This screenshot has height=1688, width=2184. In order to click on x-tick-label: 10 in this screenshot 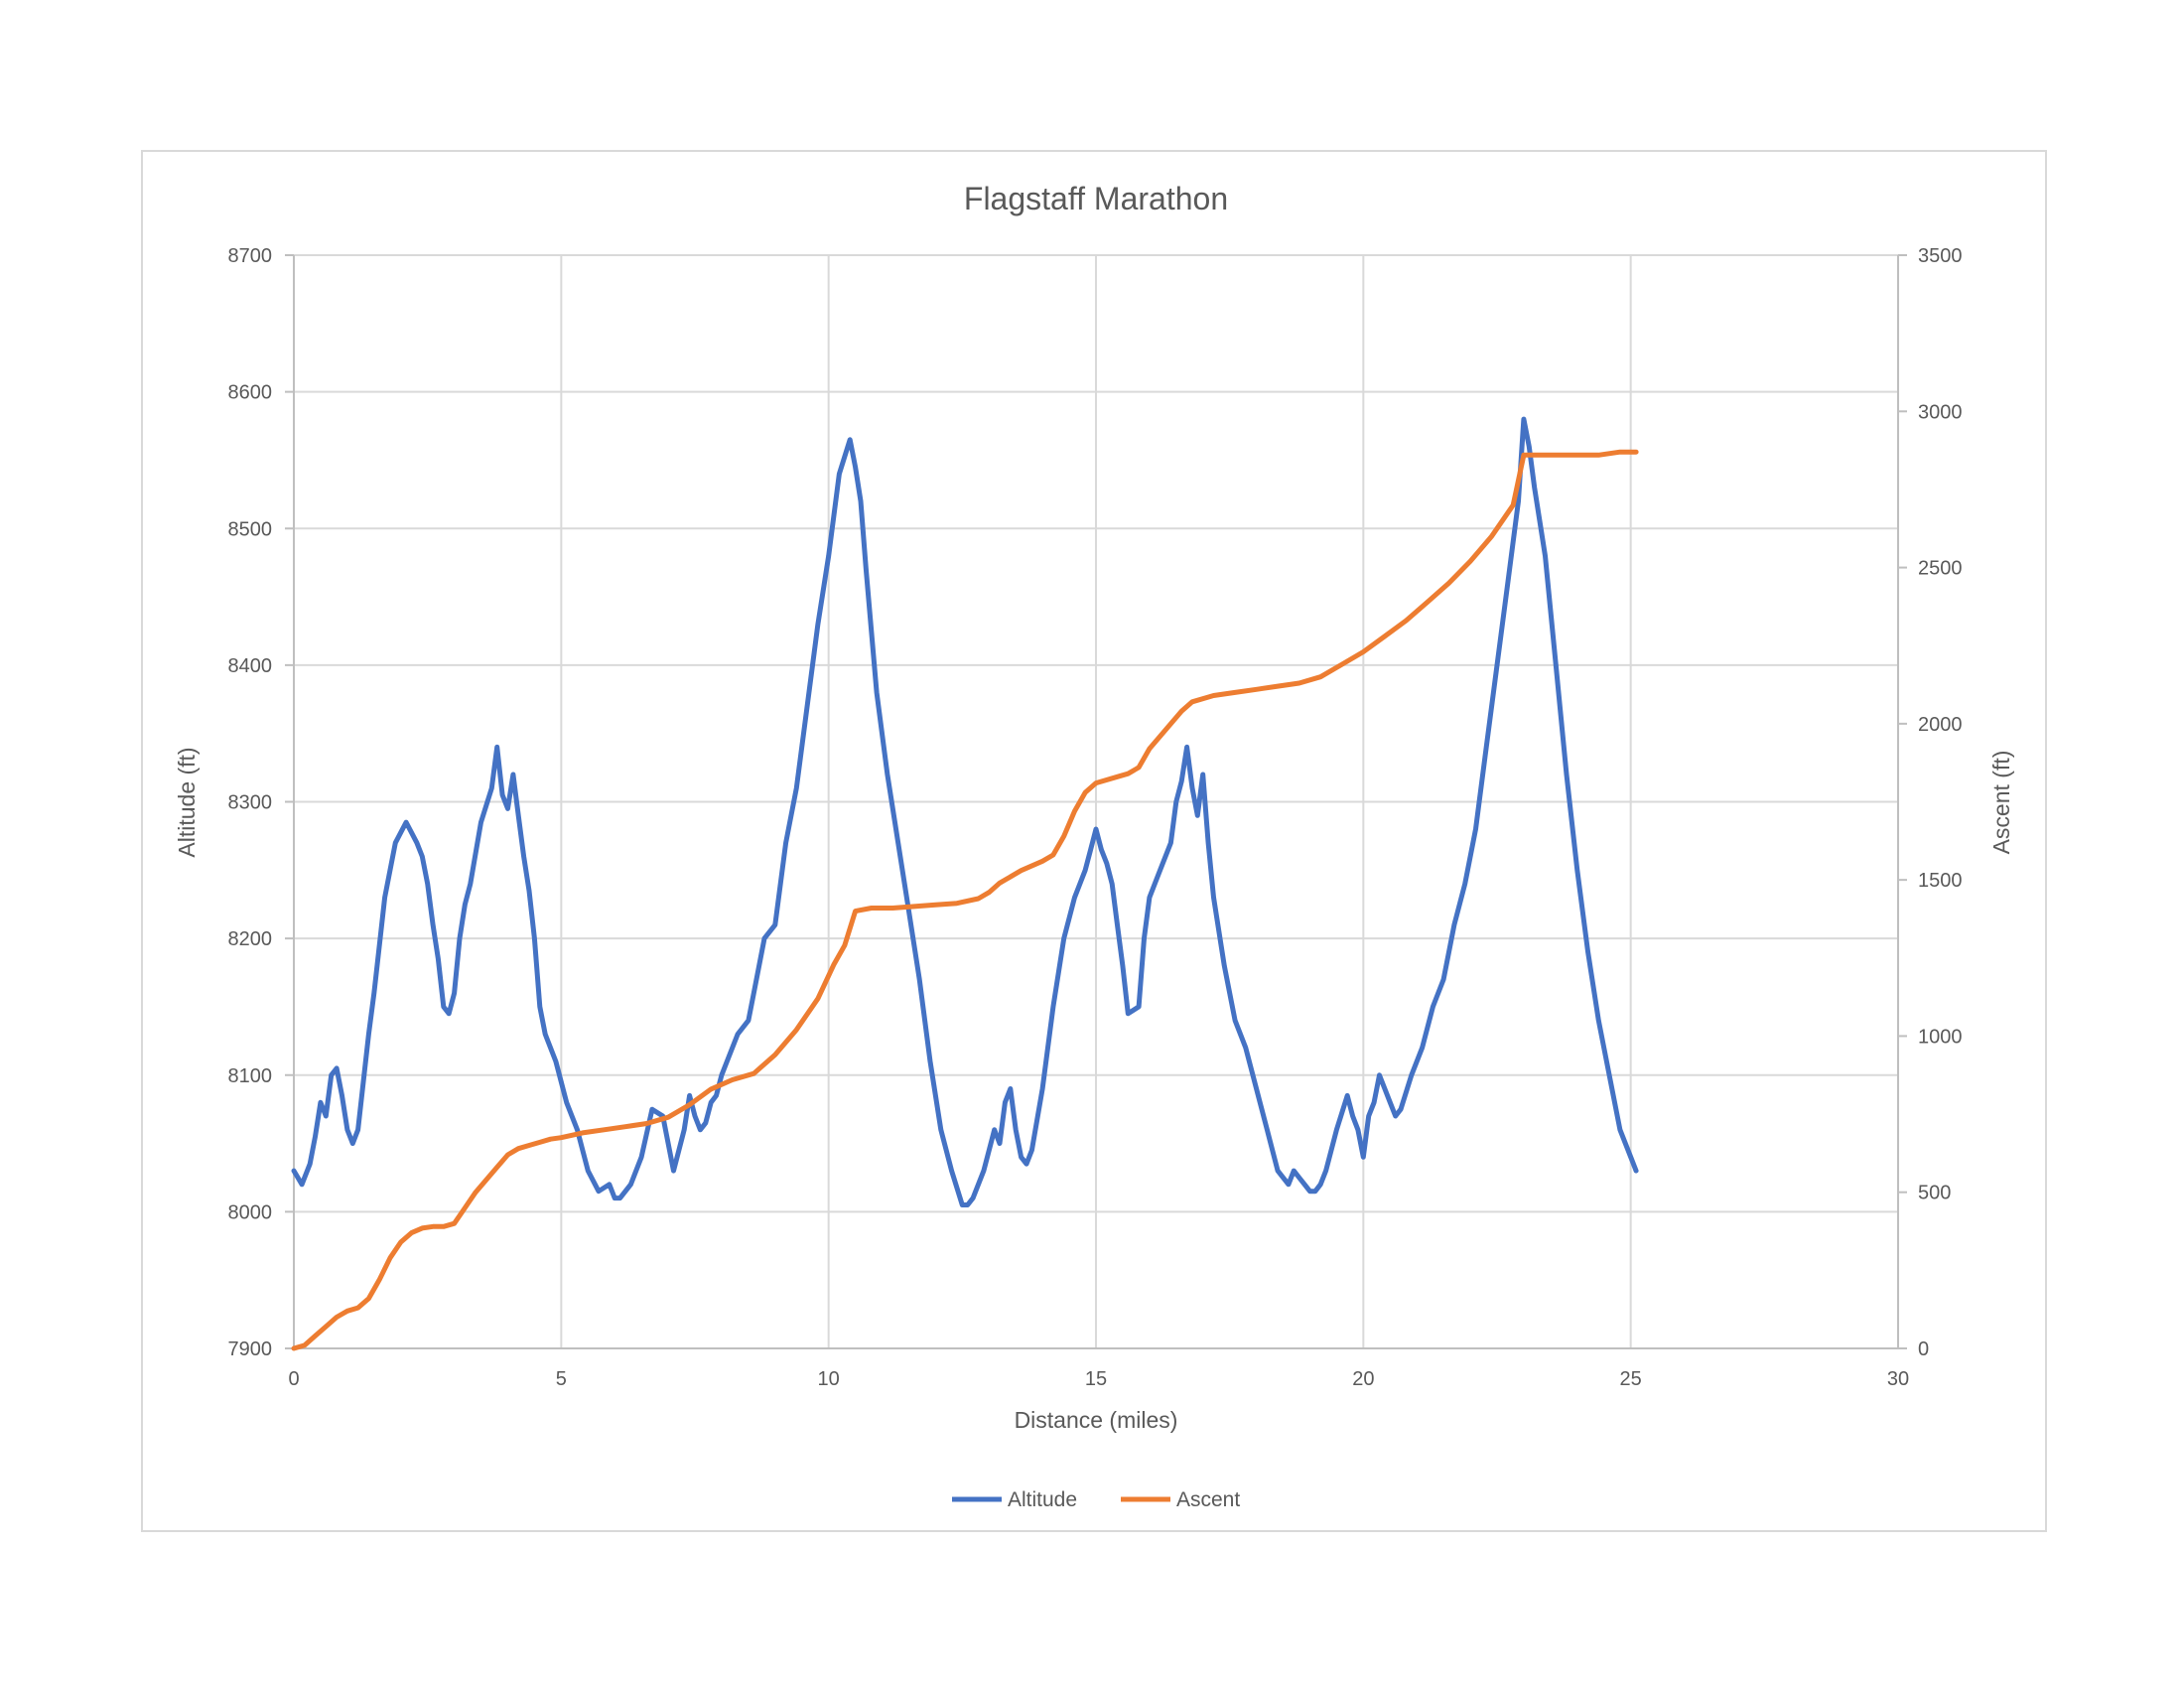, I will do `click(829, 1379)`.